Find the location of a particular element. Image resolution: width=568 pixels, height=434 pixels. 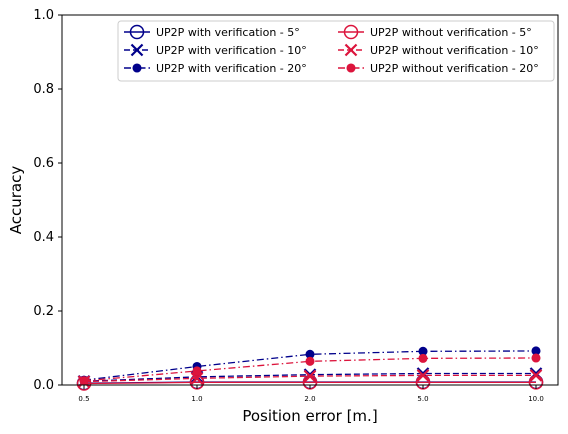

legend-label: UP2P with verification - 10° is located at coordinates (231, 50).